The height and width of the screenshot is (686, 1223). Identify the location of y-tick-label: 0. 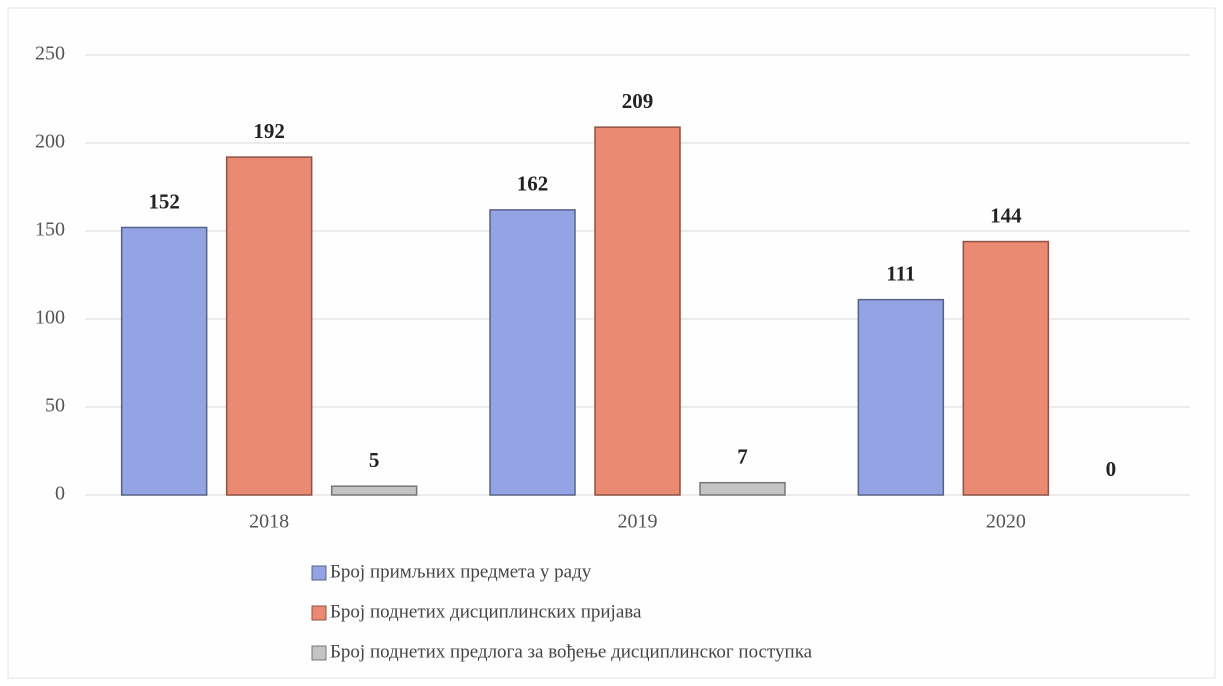
(60, 494).